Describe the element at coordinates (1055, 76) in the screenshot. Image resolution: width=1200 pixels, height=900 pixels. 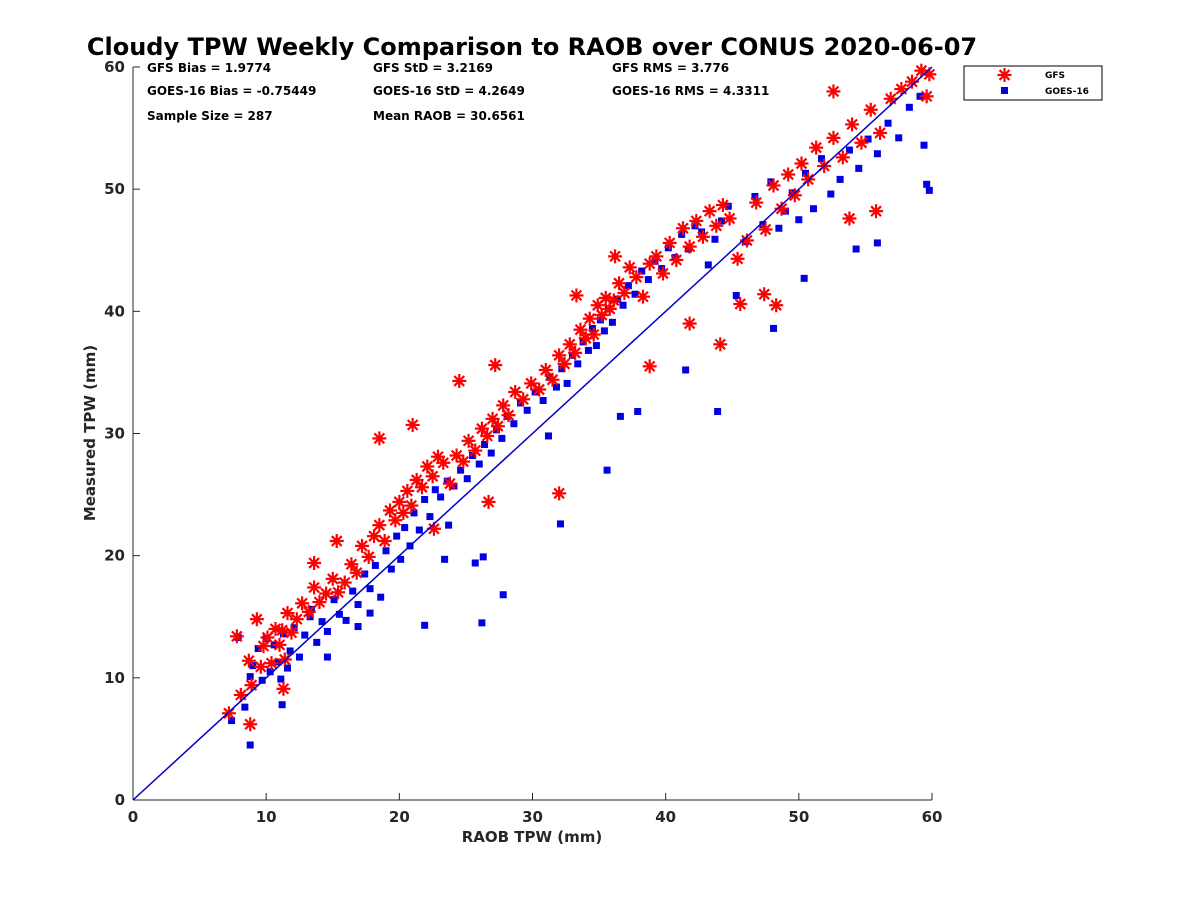
I see `legend-gfs-label: GFS` at that location.